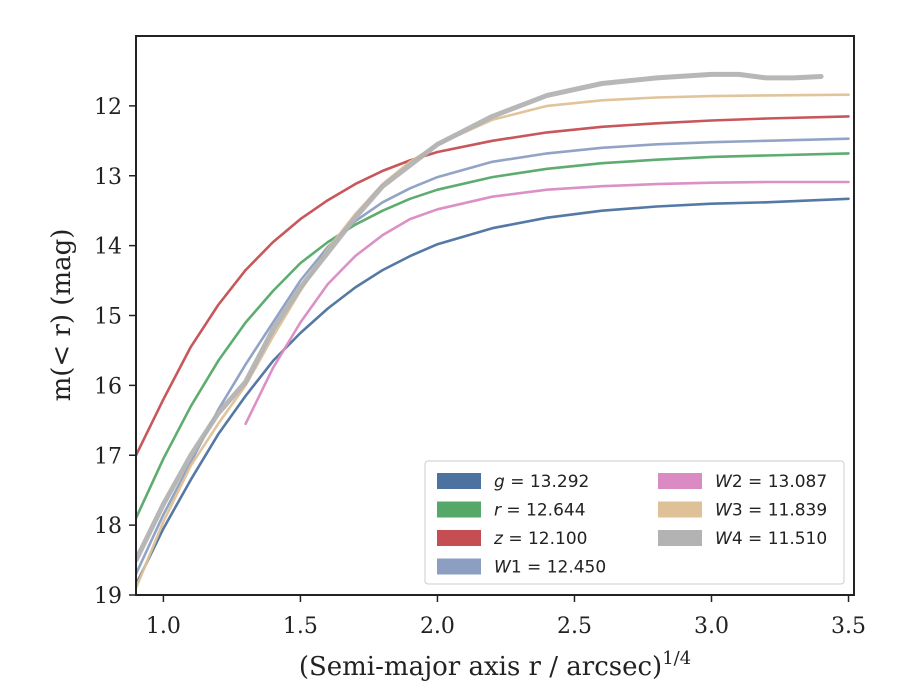 This screenshot has height=700, width=900. Describe the element at coordinates (459, 538) in the screenshot. I see `legend-swatch-z` at that location.